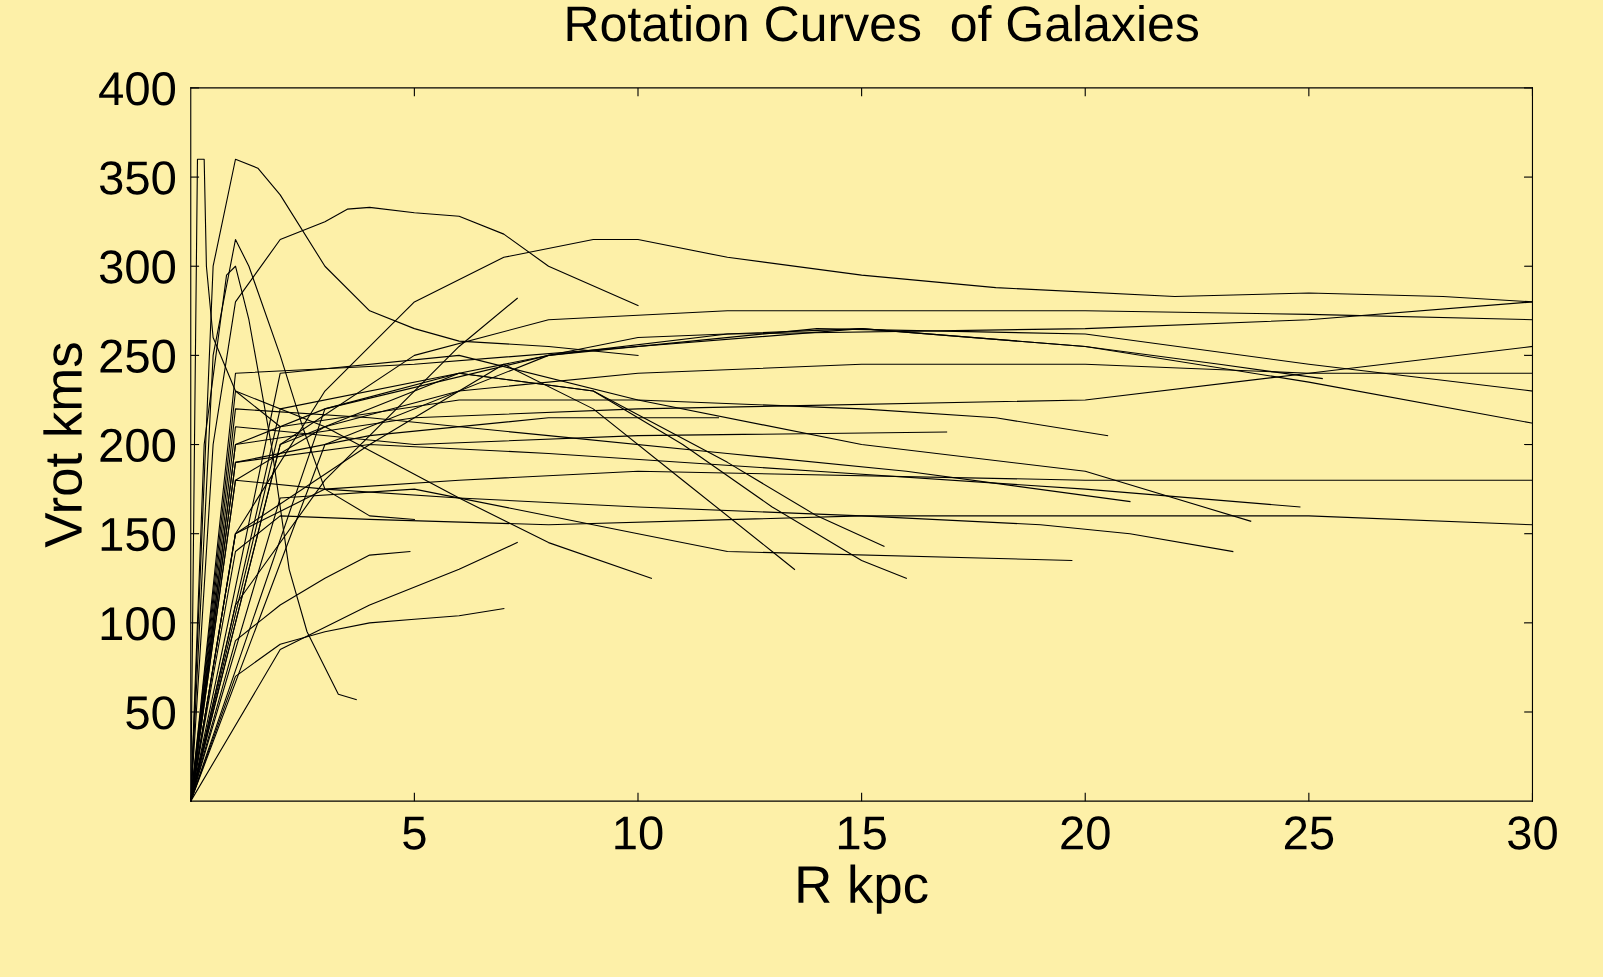  Describe the element at coordinates (414, 833) in the screenshot. I see `x-tick-label: 5` at that location.